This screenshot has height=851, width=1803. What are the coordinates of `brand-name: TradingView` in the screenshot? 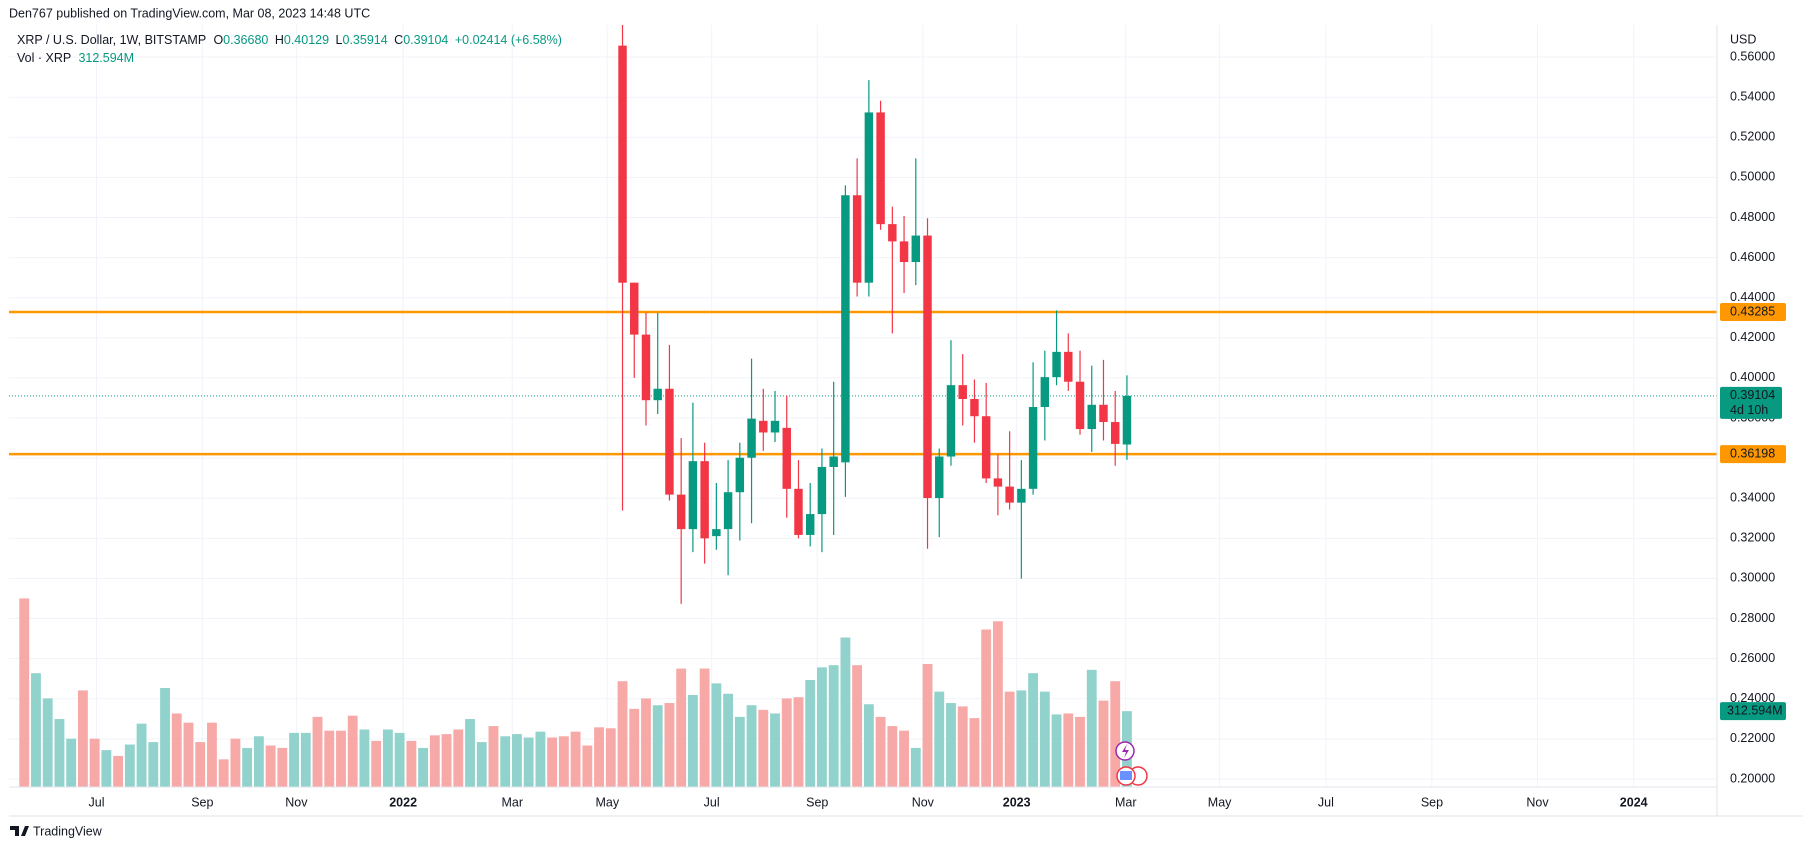 It's located at (68, 831).